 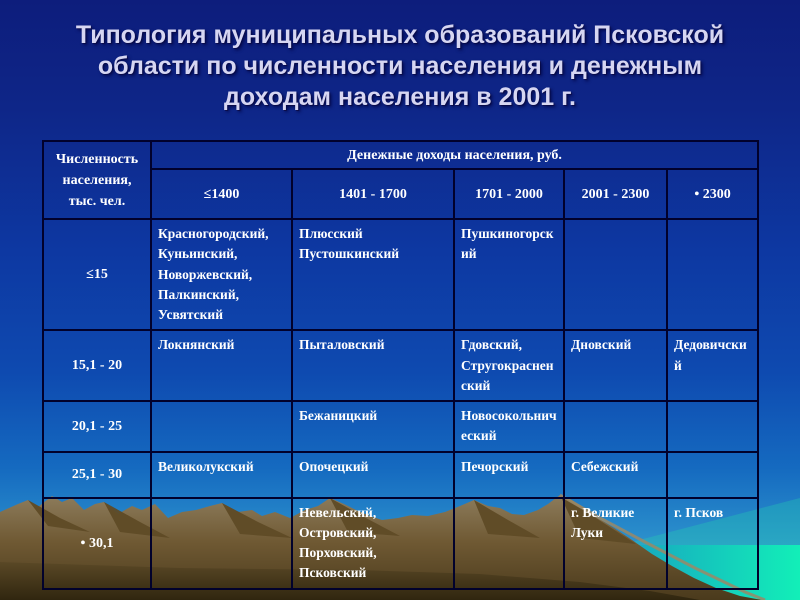 I want to click on district-cell: Печорский, so click(x=509, y=474).